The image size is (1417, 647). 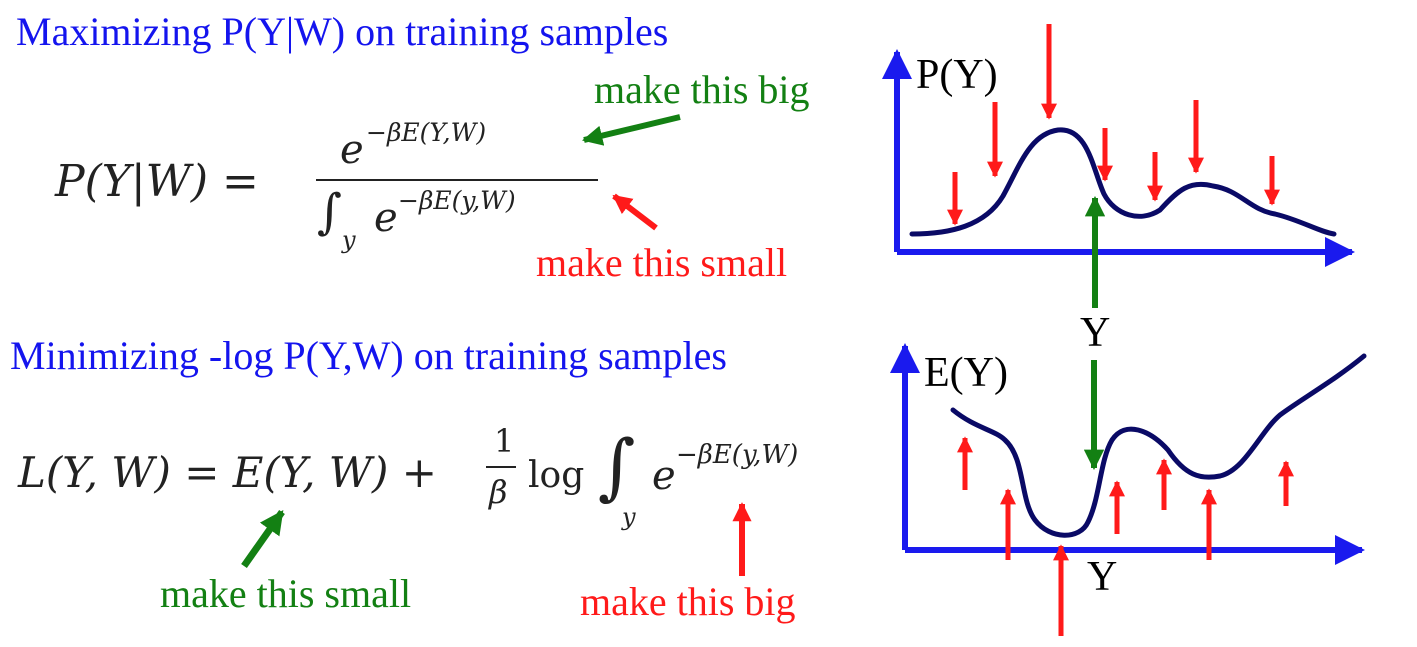 I want to click on formula-top-integral-subscript: y, so click(x=349, y=240).